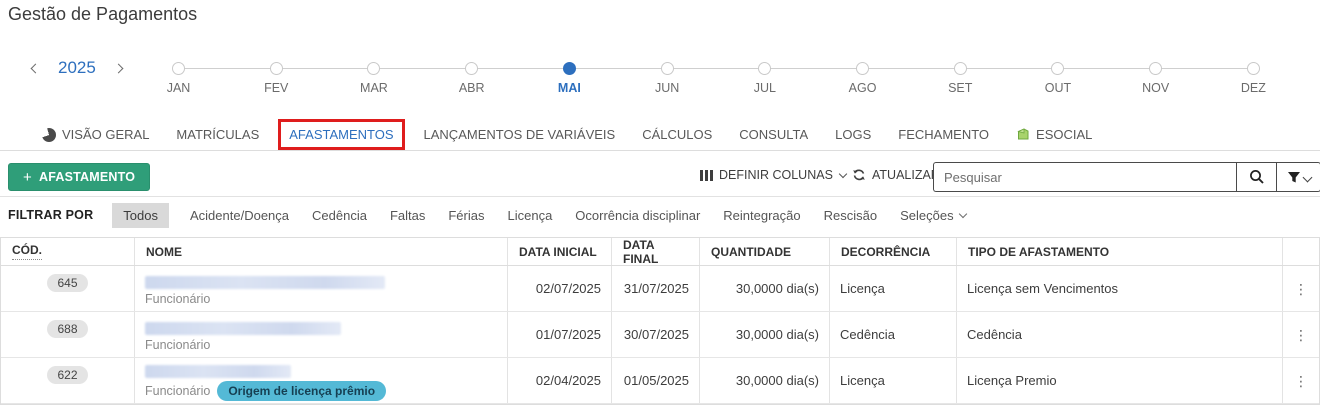  What do you see at coordinates (240, 215) in the screenshot?
I see `filter-option-acidente-doenca: Acidente/Doença` at bounding box center [240, 215].